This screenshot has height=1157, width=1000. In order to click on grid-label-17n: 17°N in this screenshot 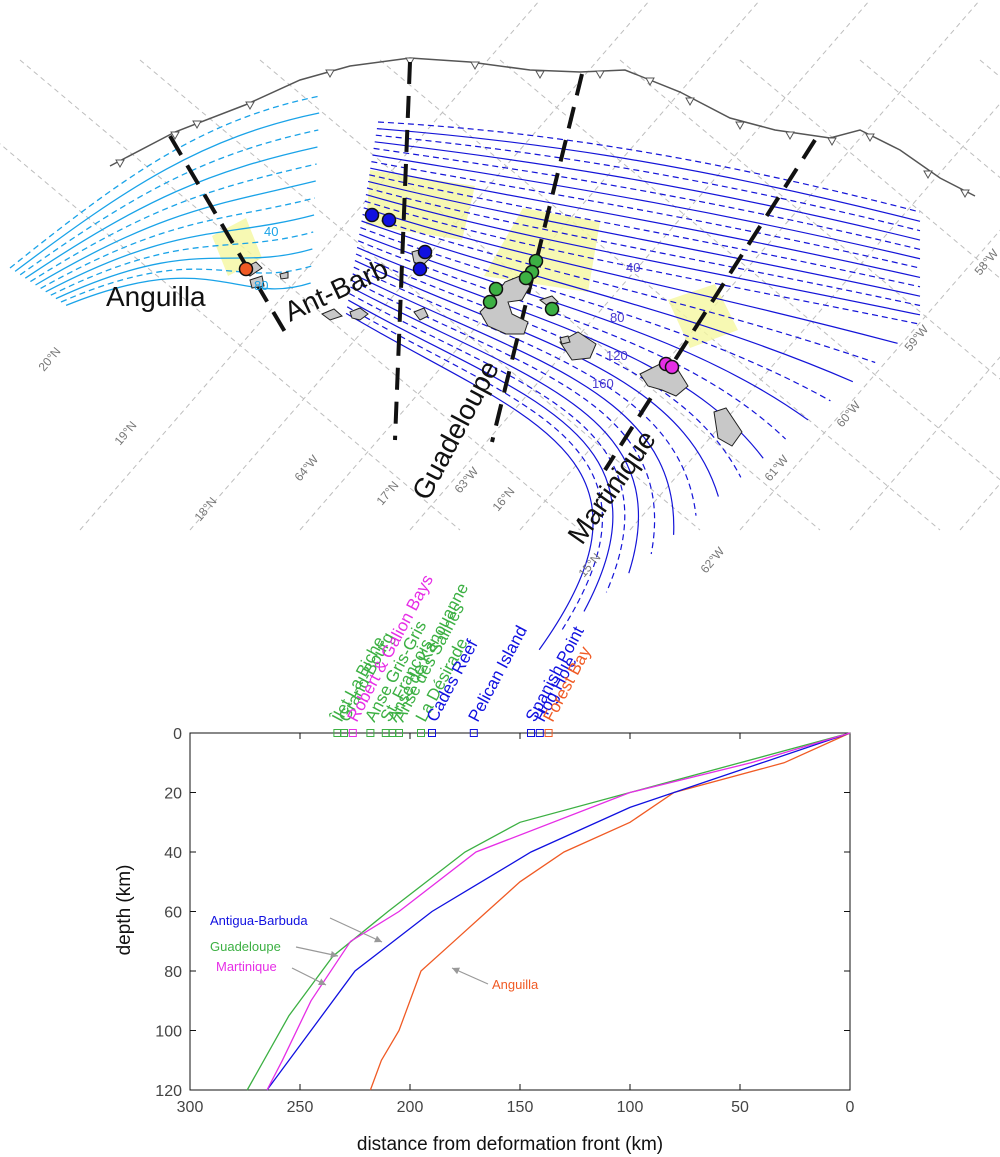, I will do `click(388, 493)`.